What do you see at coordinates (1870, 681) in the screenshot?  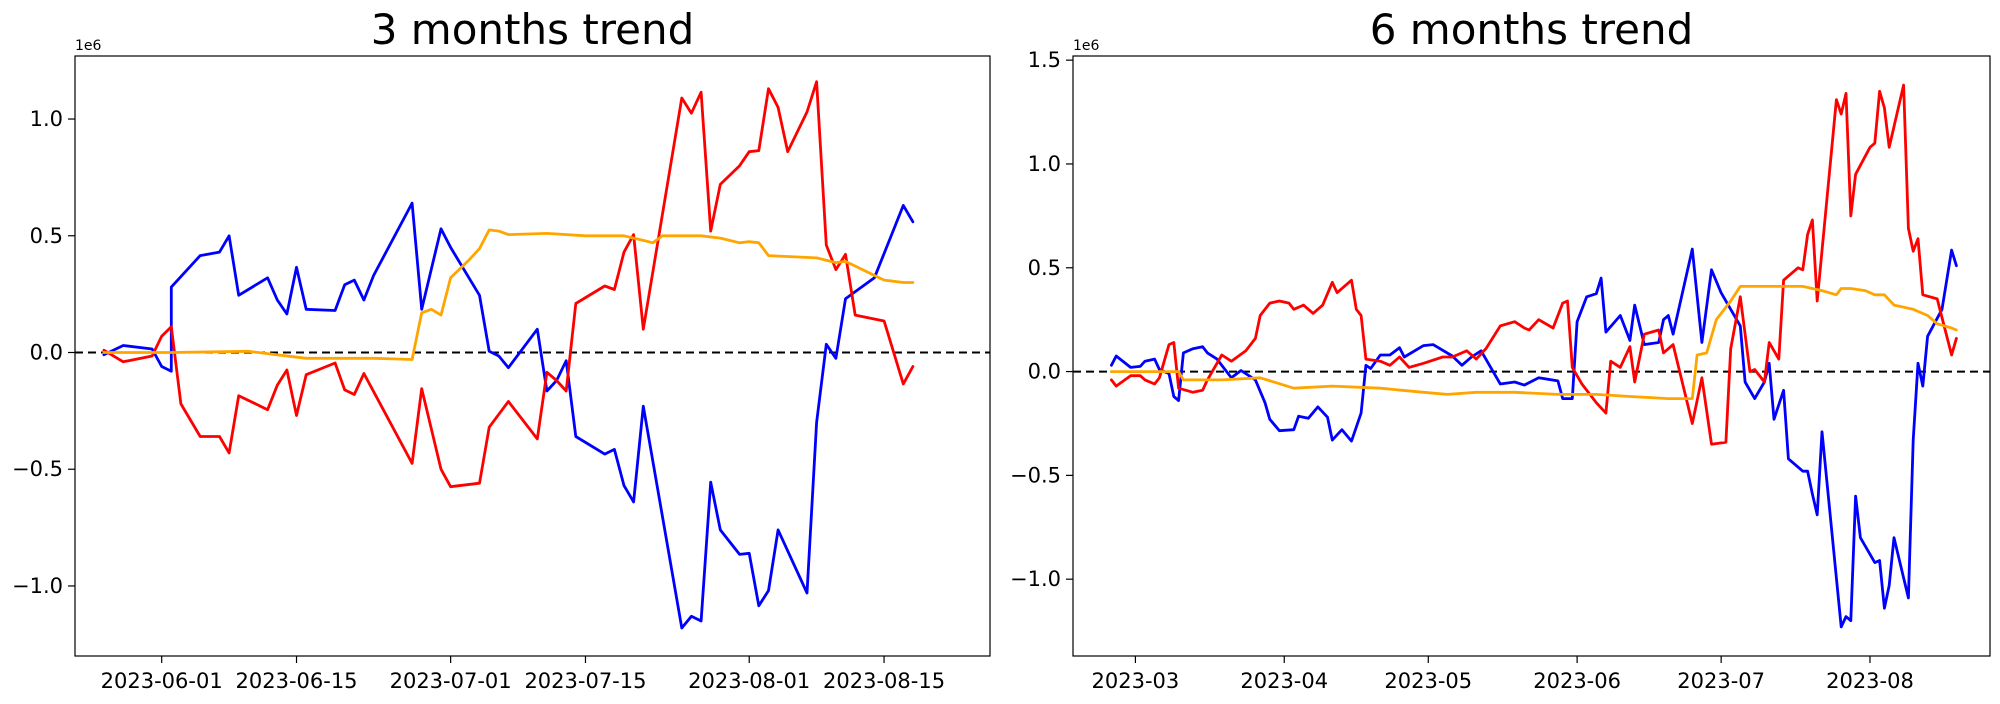 I see `chart-6m-x-tick-label: 2023-08` at bounding box center [1870, 681].